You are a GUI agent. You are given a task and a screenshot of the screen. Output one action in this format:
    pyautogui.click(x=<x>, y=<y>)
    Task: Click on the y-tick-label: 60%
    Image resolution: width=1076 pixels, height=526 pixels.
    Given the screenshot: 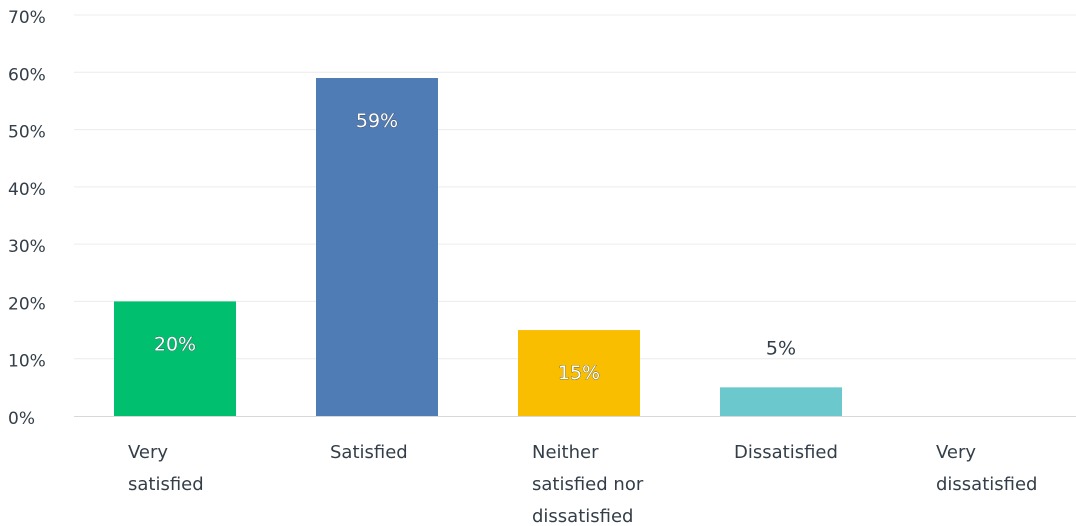 What is the action you would take?
    pyautogui.click(x=27, y=75)
    